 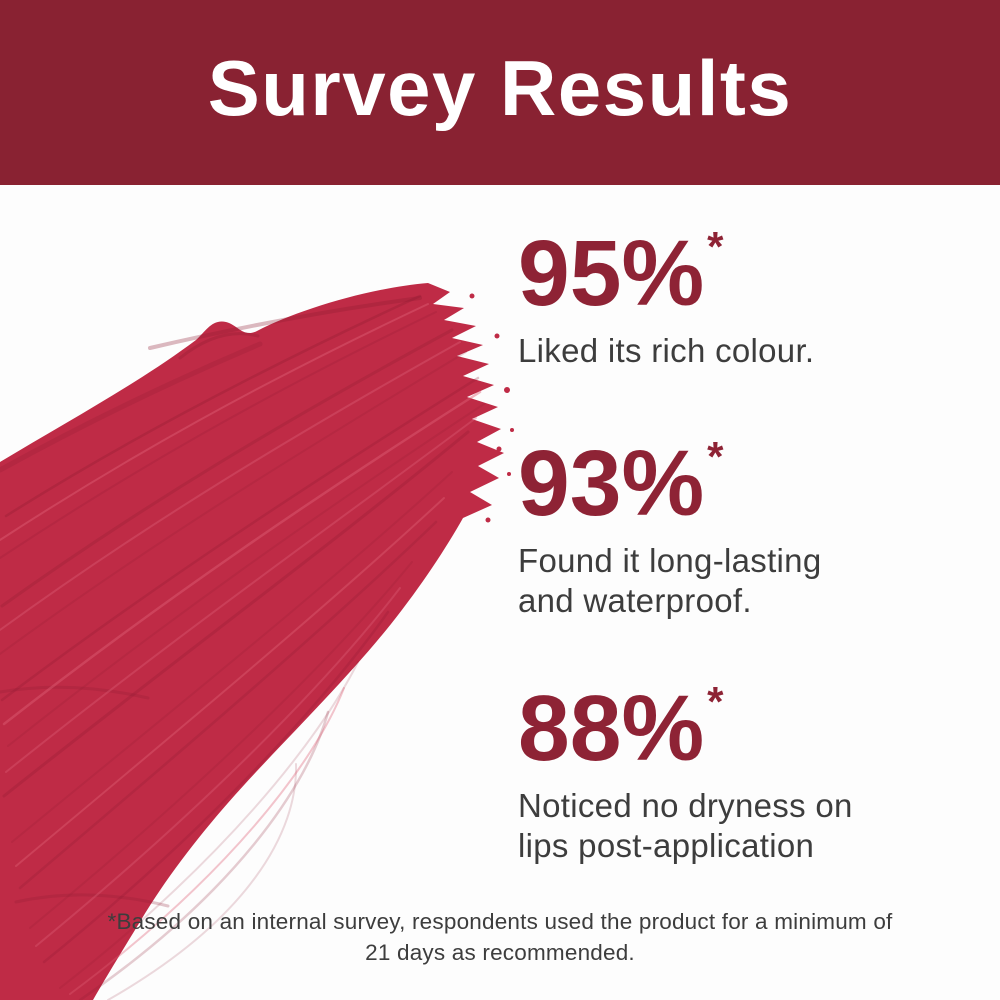 What do you see at coordinates (728, 728) in the screenshot?
I see `stat-value: 88%*` at bounding box center [728, 728].